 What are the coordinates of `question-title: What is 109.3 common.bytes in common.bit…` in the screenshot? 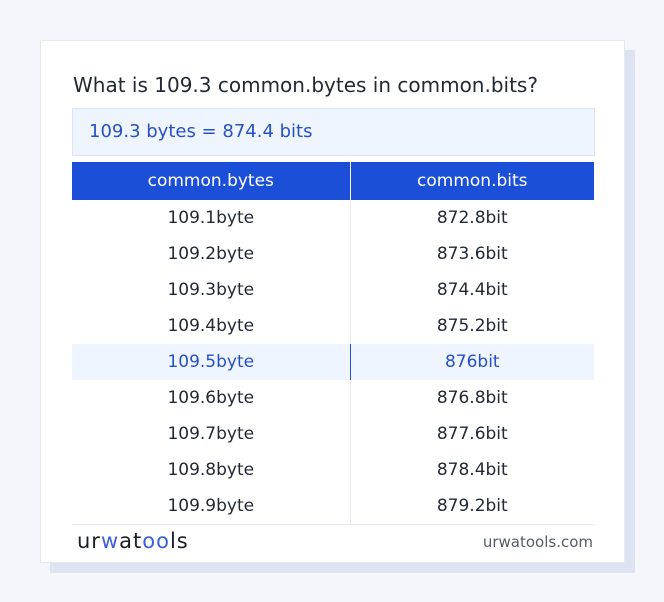 It's located at (305, 85).